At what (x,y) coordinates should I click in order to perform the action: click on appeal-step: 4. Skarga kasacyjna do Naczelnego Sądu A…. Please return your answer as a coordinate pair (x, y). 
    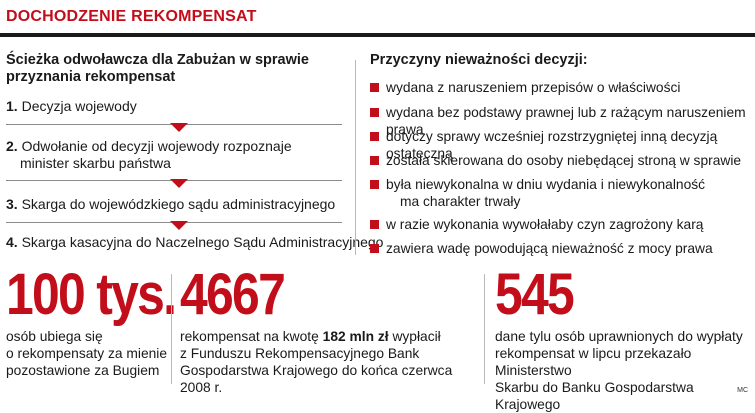
    Looking at the image, I should click on (194, 242).